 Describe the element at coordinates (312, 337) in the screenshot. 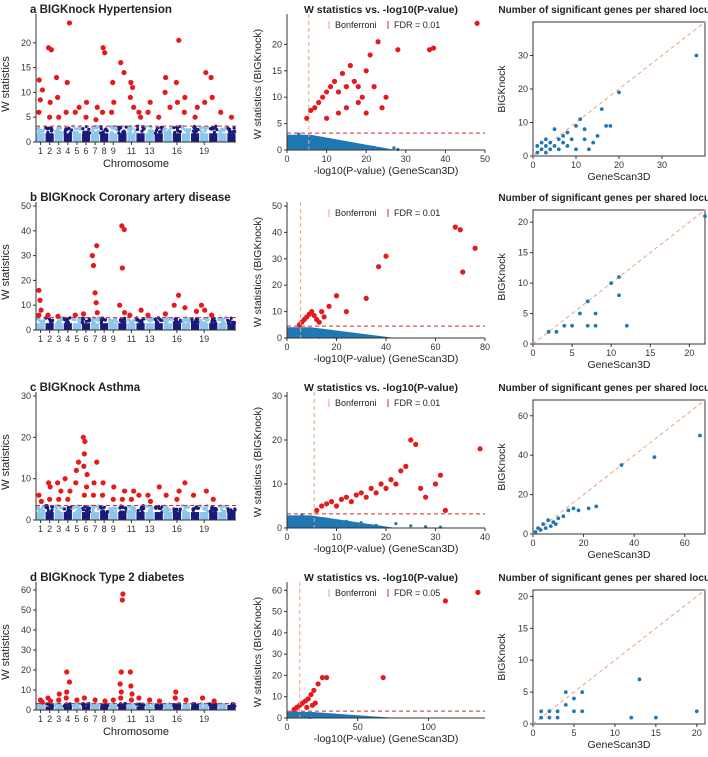

I see `scatter-blue-point` at that location.